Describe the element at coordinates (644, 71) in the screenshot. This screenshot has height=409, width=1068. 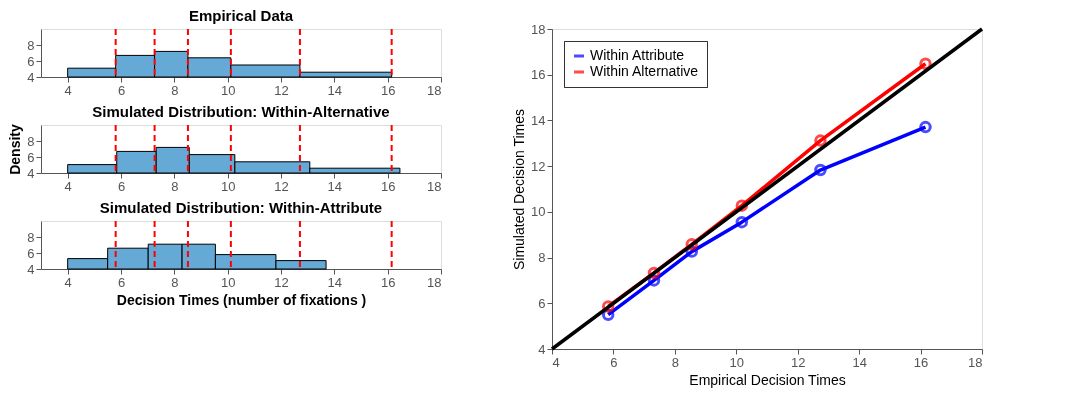
I see `legend-label: Within Alternative` at that location.